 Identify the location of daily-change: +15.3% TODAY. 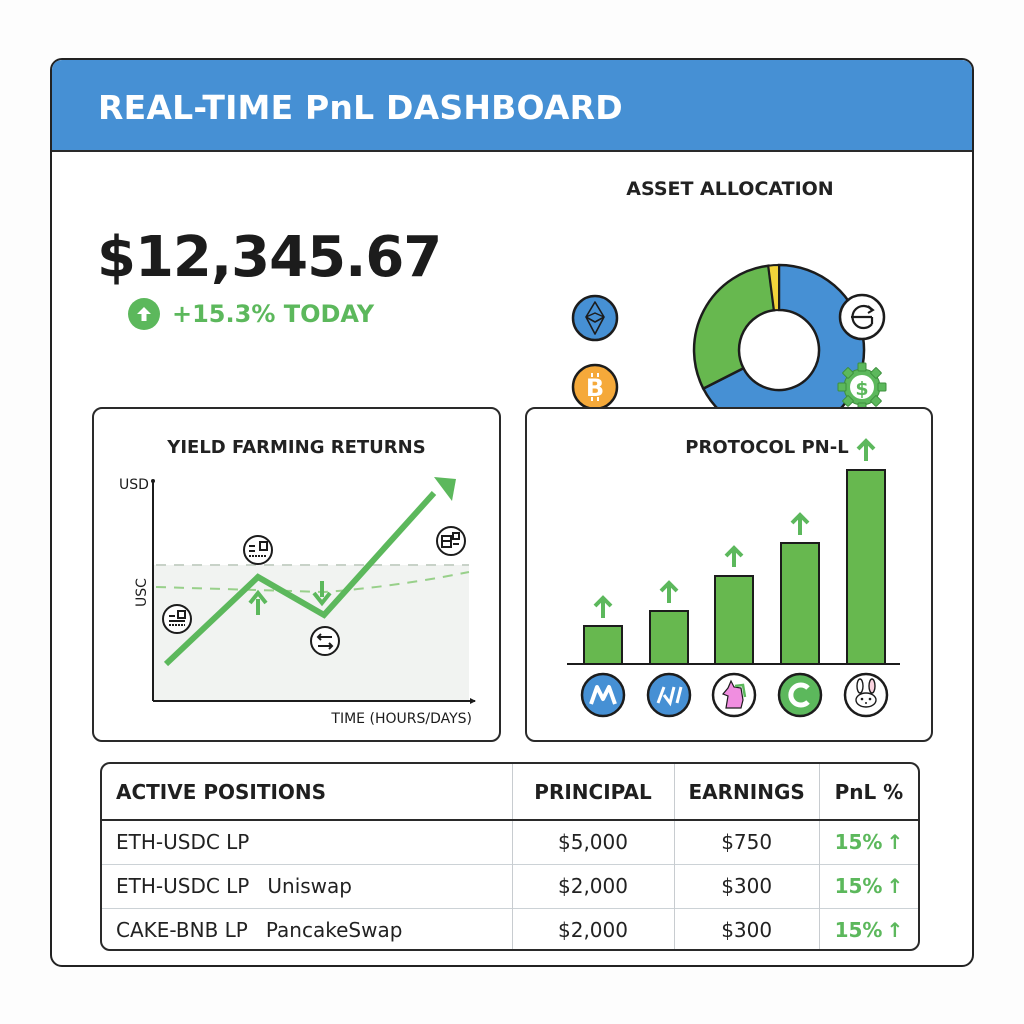
(251, 314).